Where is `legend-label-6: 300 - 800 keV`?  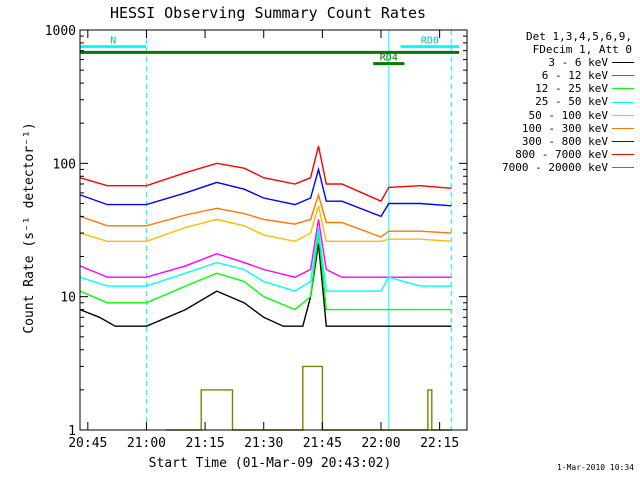
legend-label-6: 300 - 800 keV is located at coordinates (564, 141).